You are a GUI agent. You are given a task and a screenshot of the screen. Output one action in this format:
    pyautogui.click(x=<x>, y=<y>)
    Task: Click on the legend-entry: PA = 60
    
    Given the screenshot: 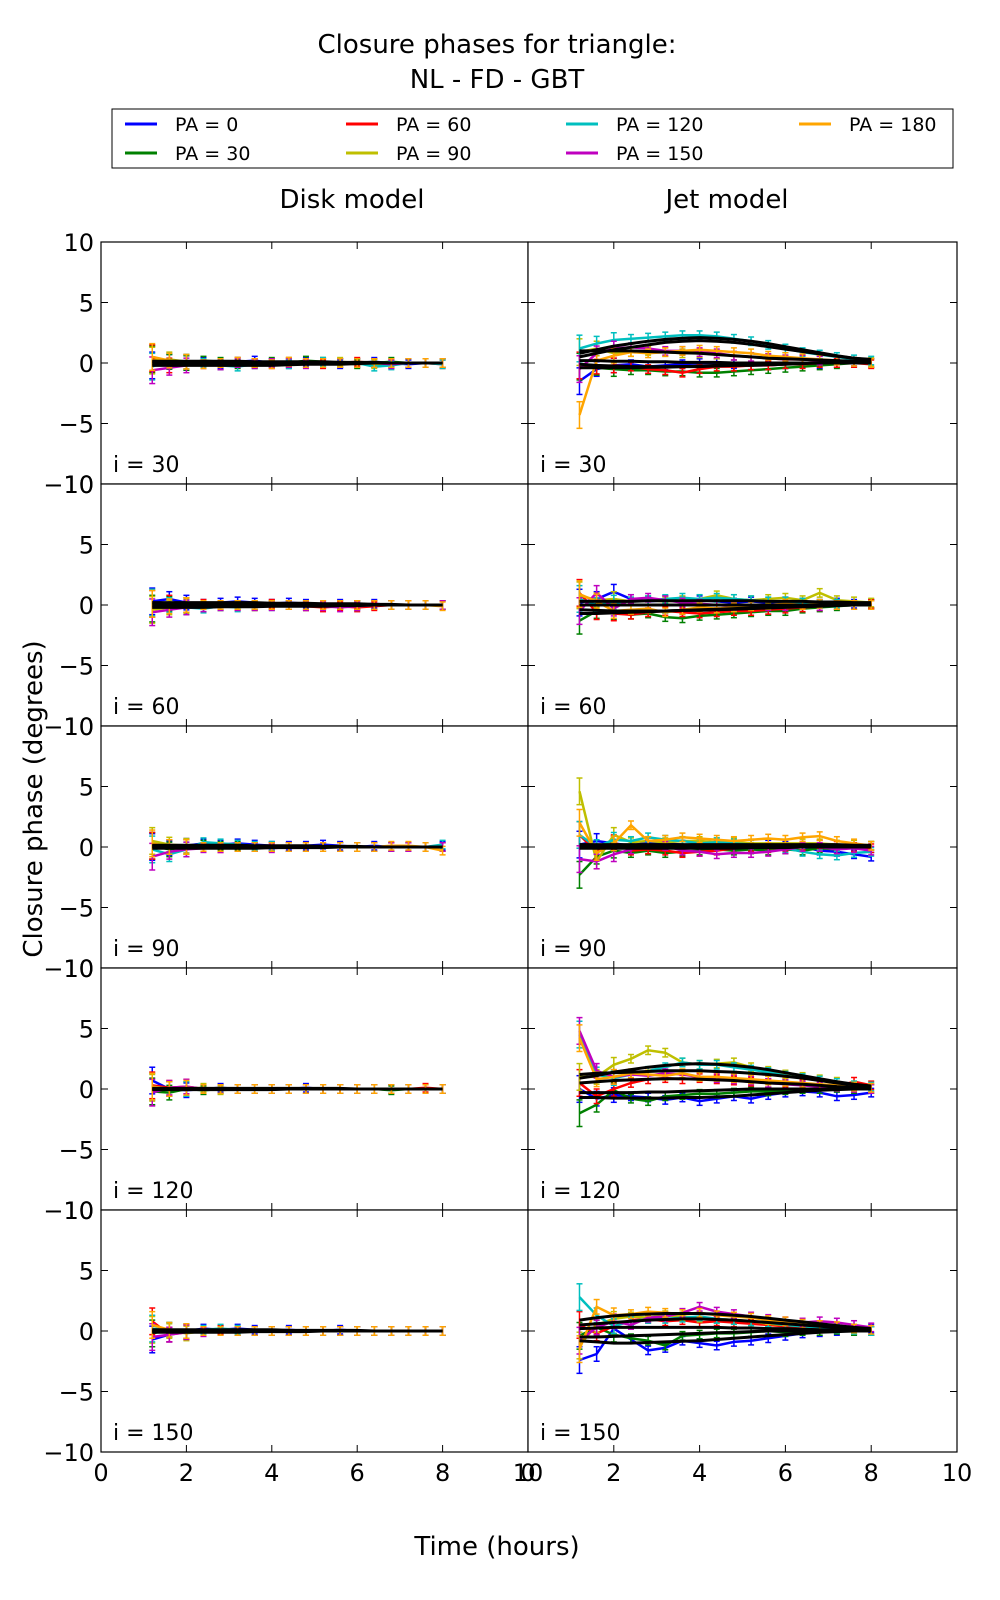 What is the action you would take?
    pyautogui.click(x=408, y=125)
    